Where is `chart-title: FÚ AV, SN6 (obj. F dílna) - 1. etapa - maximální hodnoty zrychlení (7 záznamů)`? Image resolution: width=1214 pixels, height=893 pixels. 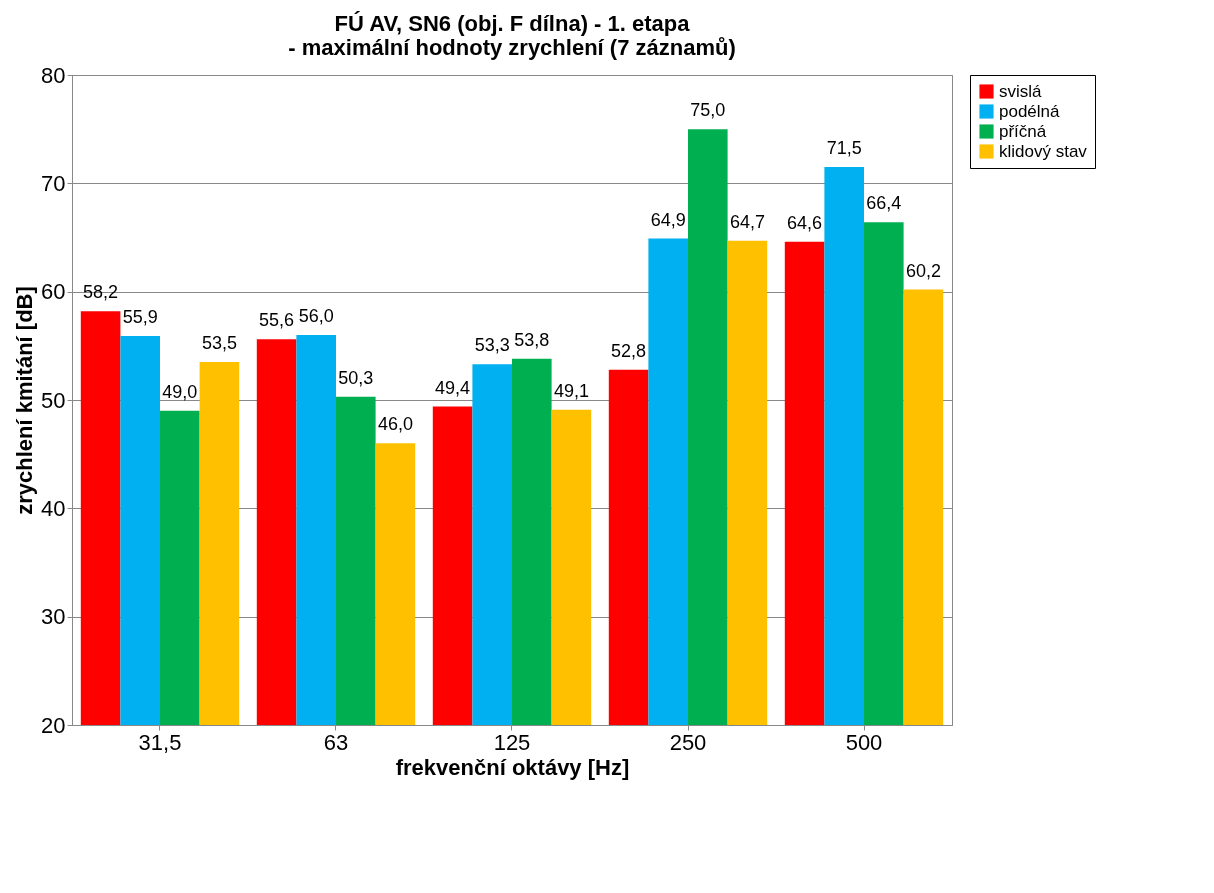 chart-title: FÚ AV, SN6 (obj. F dílna) - 1. etapa - maximální hodnoty zrychlení (7 záznamů) is located at coordinates (512, 35).